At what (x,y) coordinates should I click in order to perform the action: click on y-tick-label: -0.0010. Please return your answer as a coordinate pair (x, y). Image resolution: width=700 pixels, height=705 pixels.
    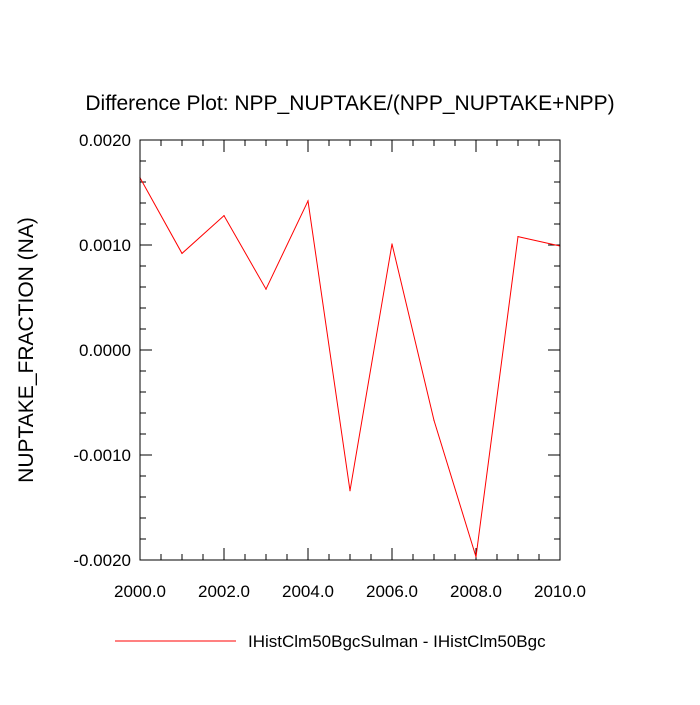
    Looking at the image, I should click on (102, 455).